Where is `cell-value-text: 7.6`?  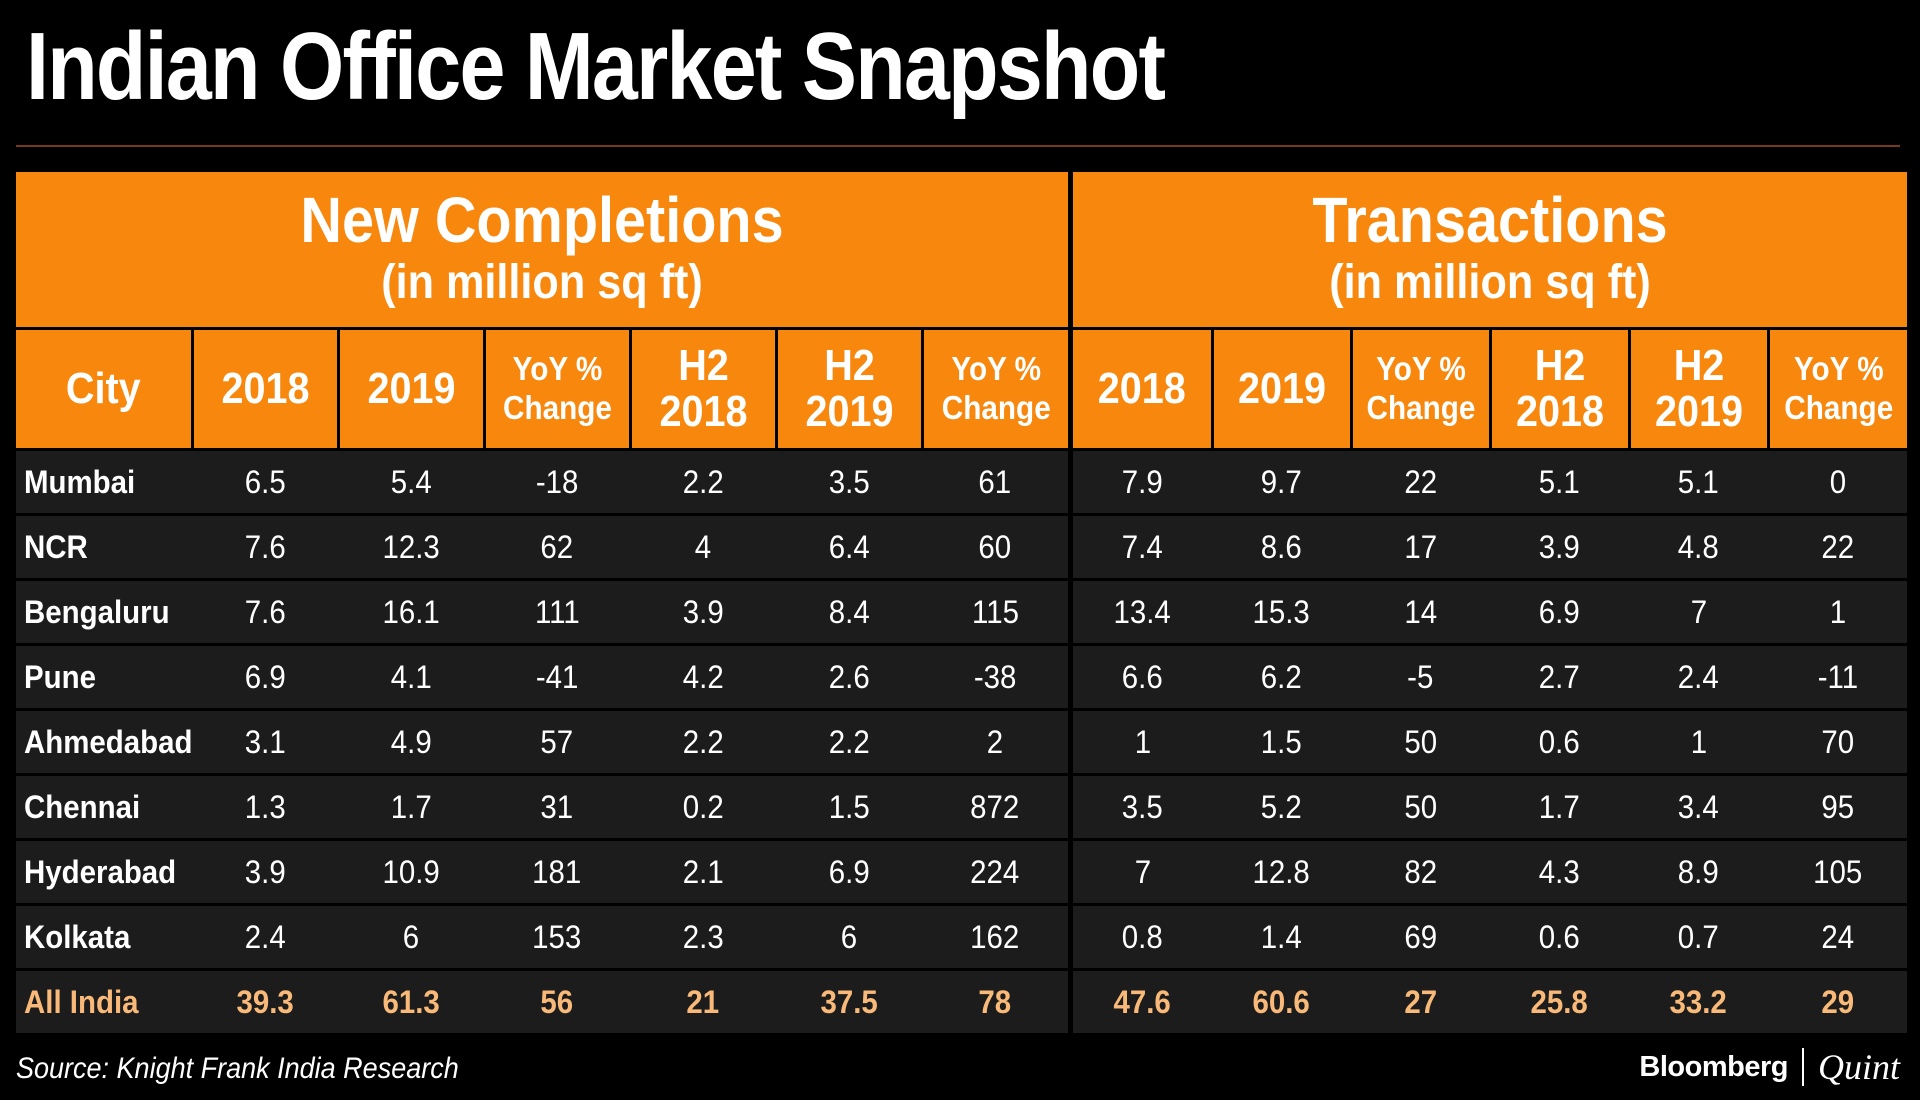
cell-value-text: 7.6 is located at coordinates (265, 611).